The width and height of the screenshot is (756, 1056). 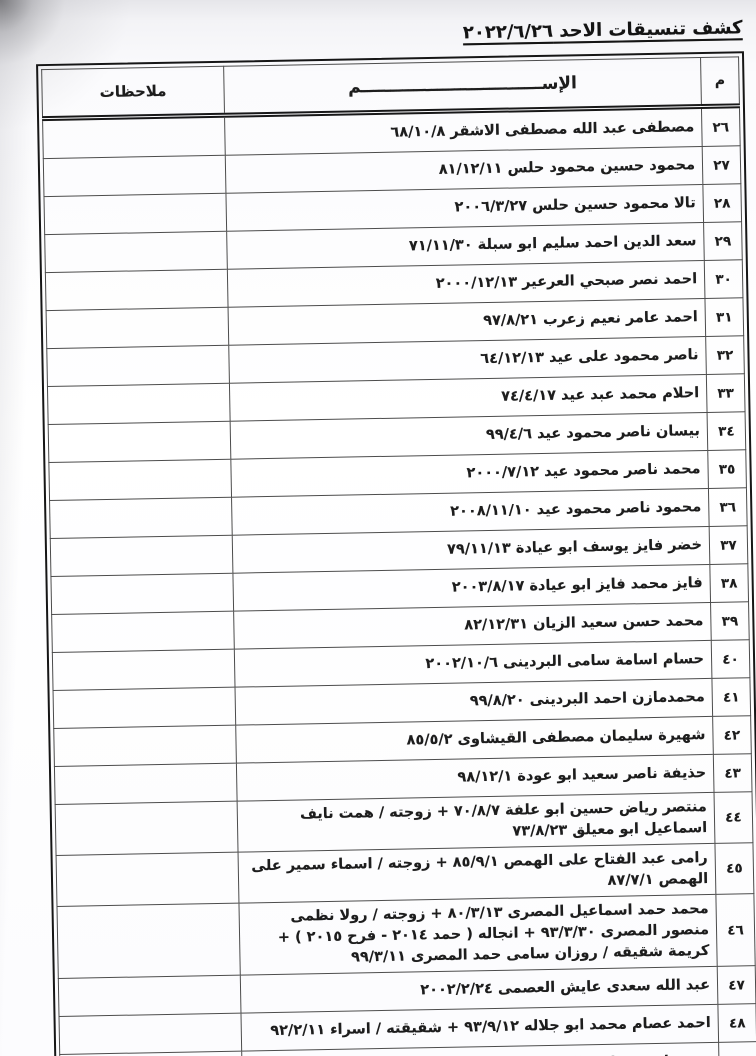 What do you see at coordinates (728, 507) in the screenshot?
I see `row-number-cell: ٣٦` at bounding box center [728, 507].